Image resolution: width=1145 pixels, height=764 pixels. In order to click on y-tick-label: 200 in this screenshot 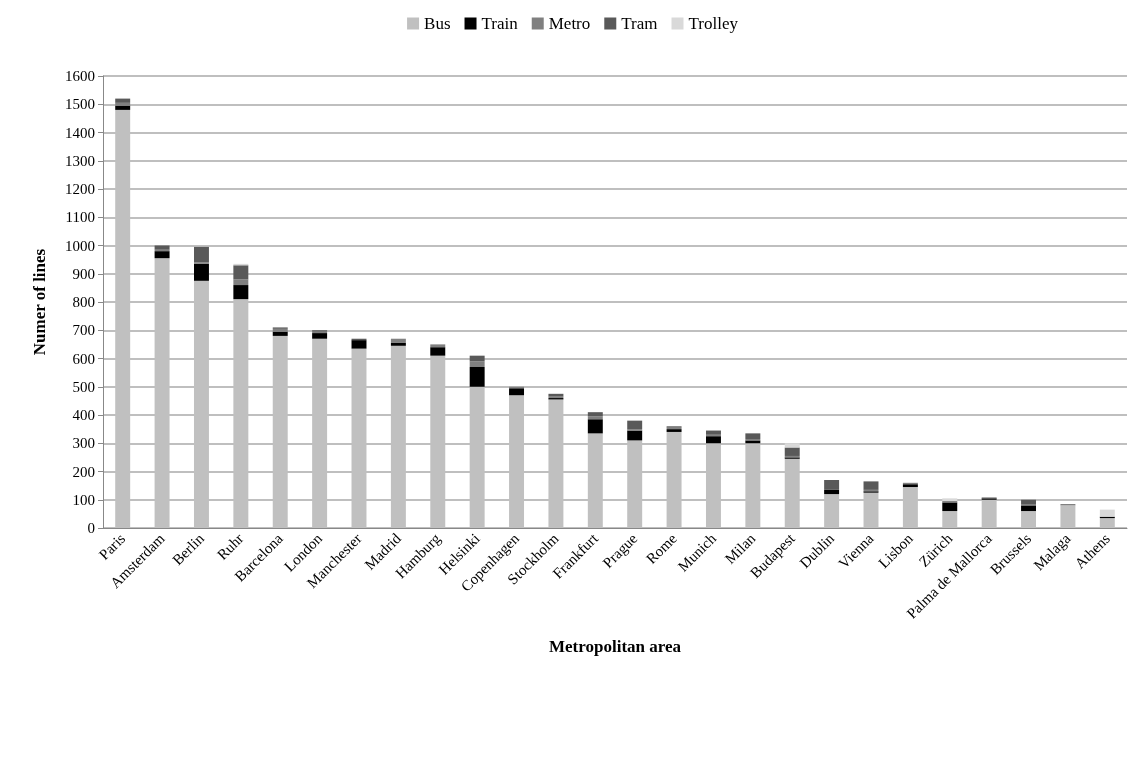, I will do `click(83, 471)`.